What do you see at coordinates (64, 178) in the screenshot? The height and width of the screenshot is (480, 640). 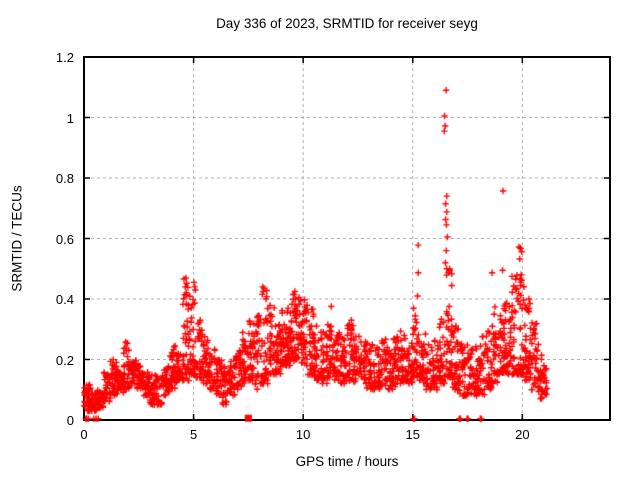 I see `y-tick-label-0.8: 0.8` at bounding box center [64, 178].